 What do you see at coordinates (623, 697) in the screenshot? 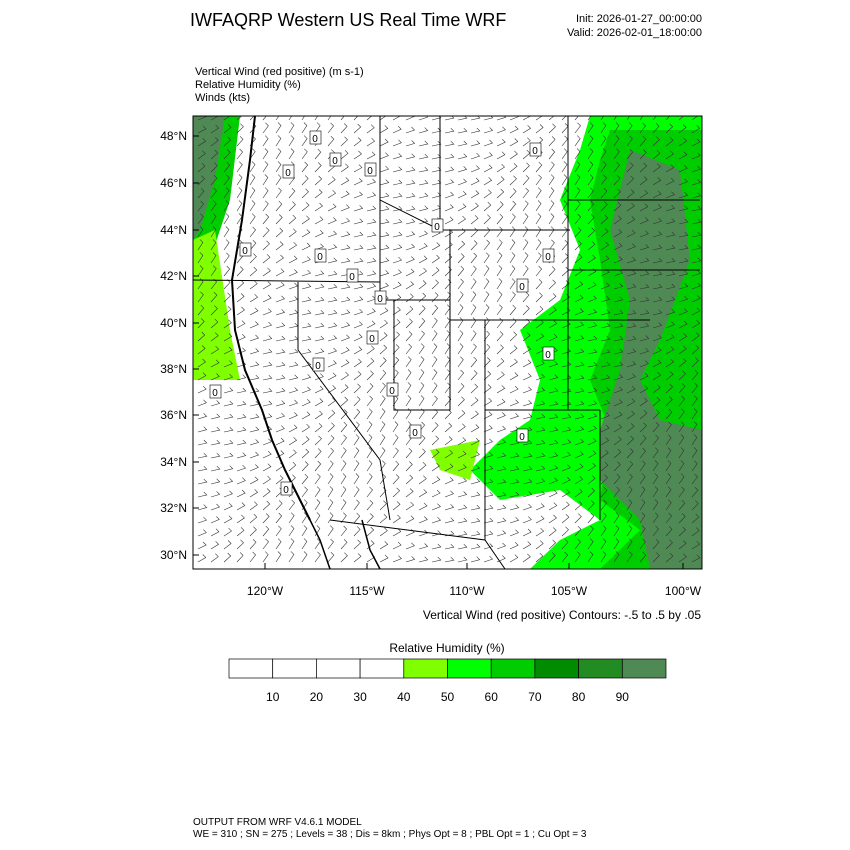
I see `colorbar-tick-label: 90` at bounding box center [623, 697].